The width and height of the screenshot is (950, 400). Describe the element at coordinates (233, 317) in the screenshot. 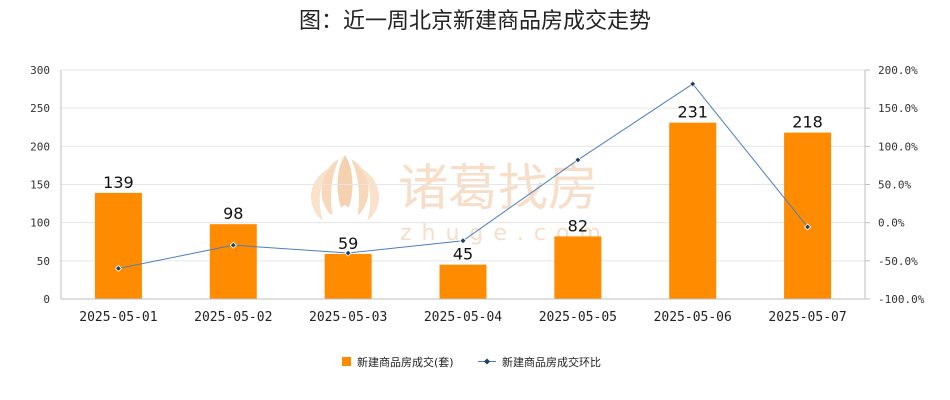

I see `x-tick-label: 2025-05-02` at that location.